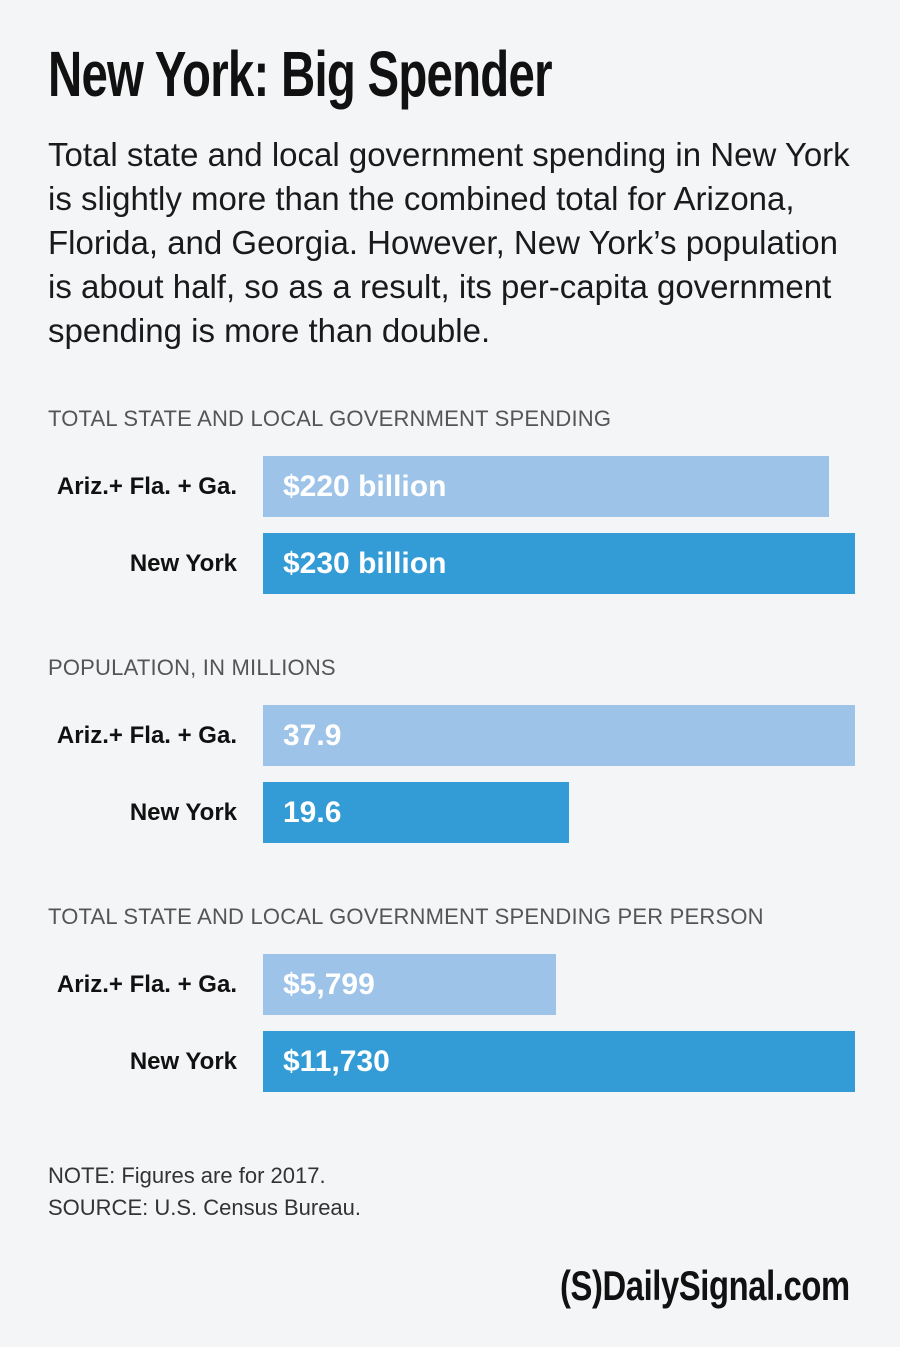 The image size is (900, 1347). I want to click on dailysignal-logo: (S)DailySignal.com, so click(705, 1285).